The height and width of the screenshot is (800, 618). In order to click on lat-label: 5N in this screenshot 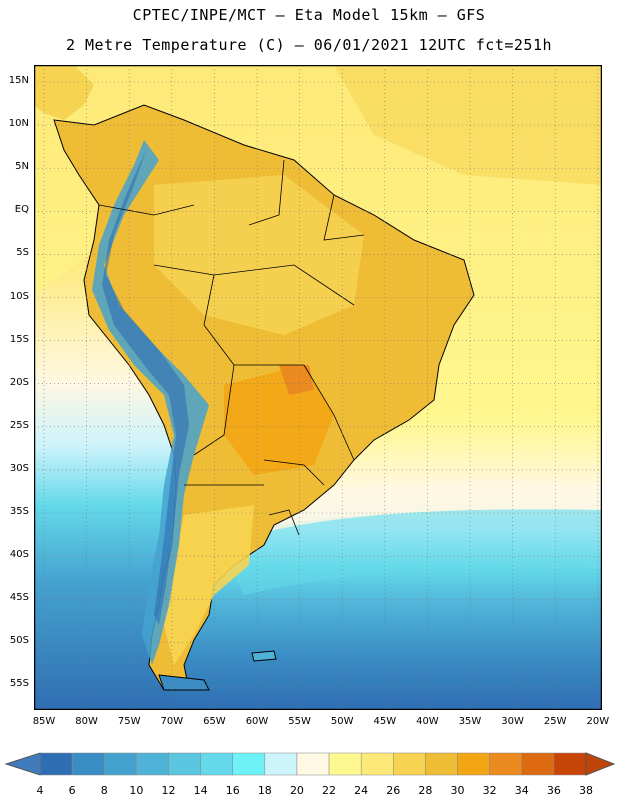, I will do `click(22, 167)`.